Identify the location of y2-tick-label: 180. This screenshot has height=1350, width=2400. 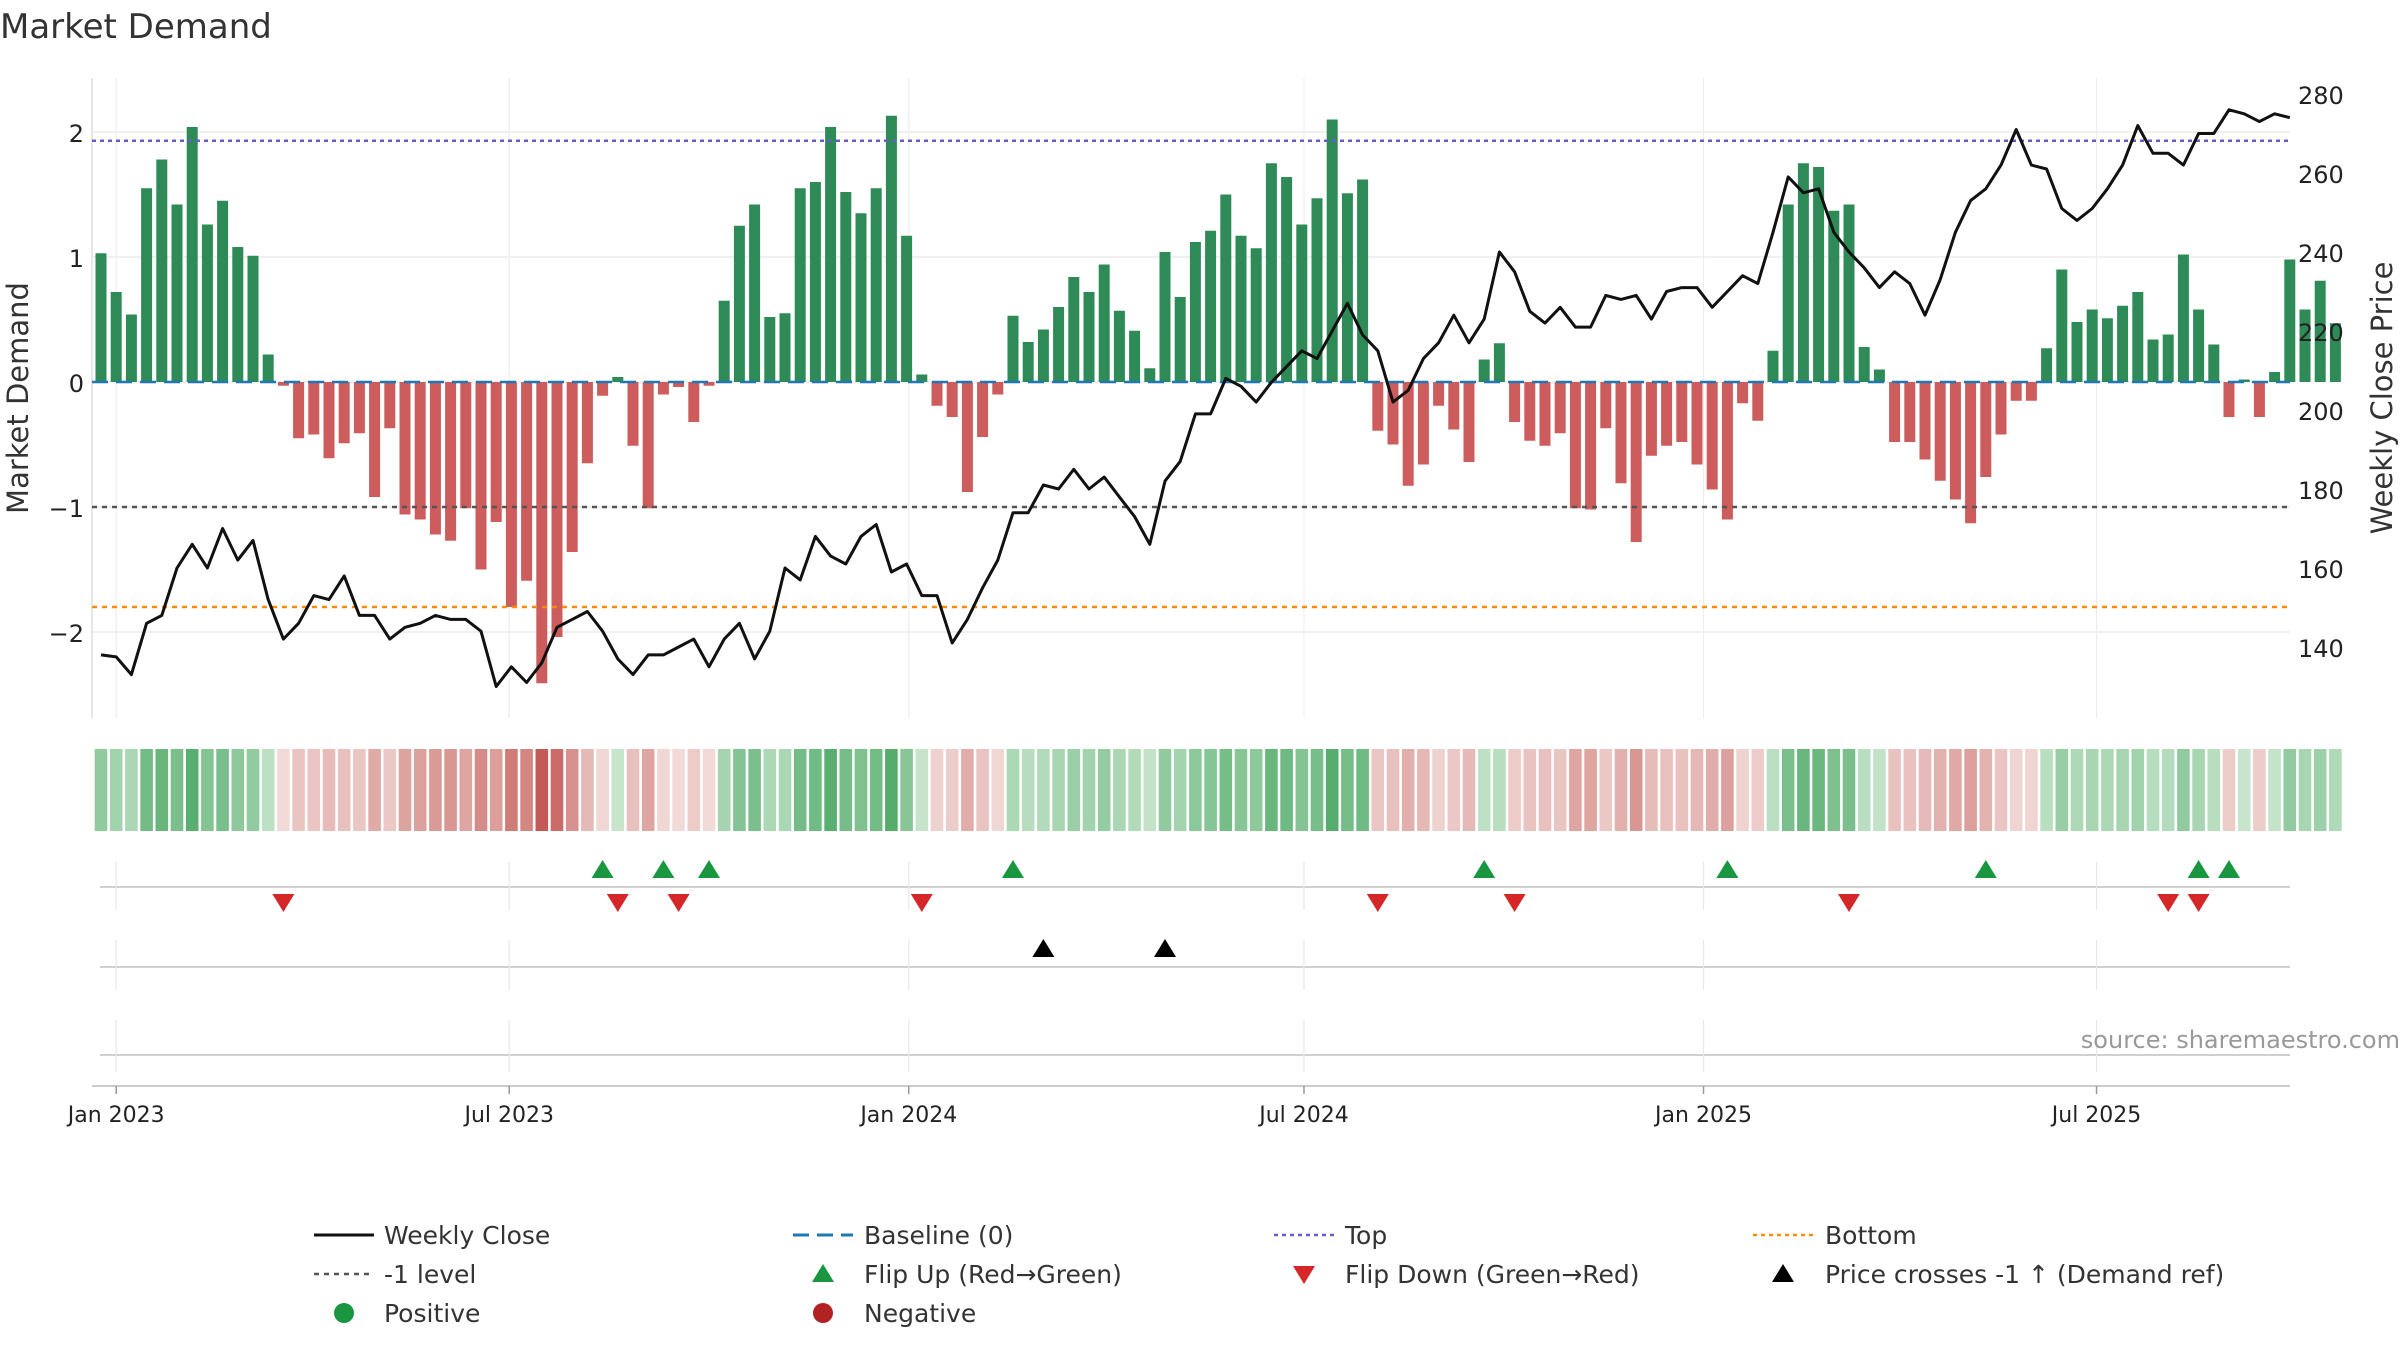
(2321, 491).